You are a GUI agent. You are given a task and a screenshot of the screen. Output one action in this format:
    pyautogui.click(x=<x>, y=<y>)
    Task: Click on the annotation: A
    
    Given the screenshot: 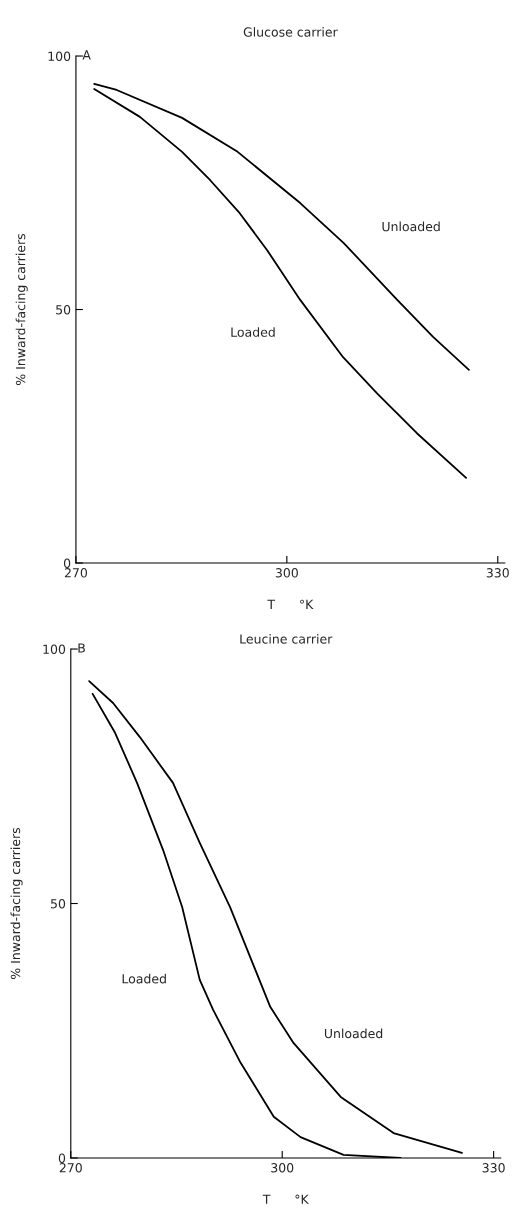 What is the action you would take?
    pyautogui.click(x=86, y=55)
    